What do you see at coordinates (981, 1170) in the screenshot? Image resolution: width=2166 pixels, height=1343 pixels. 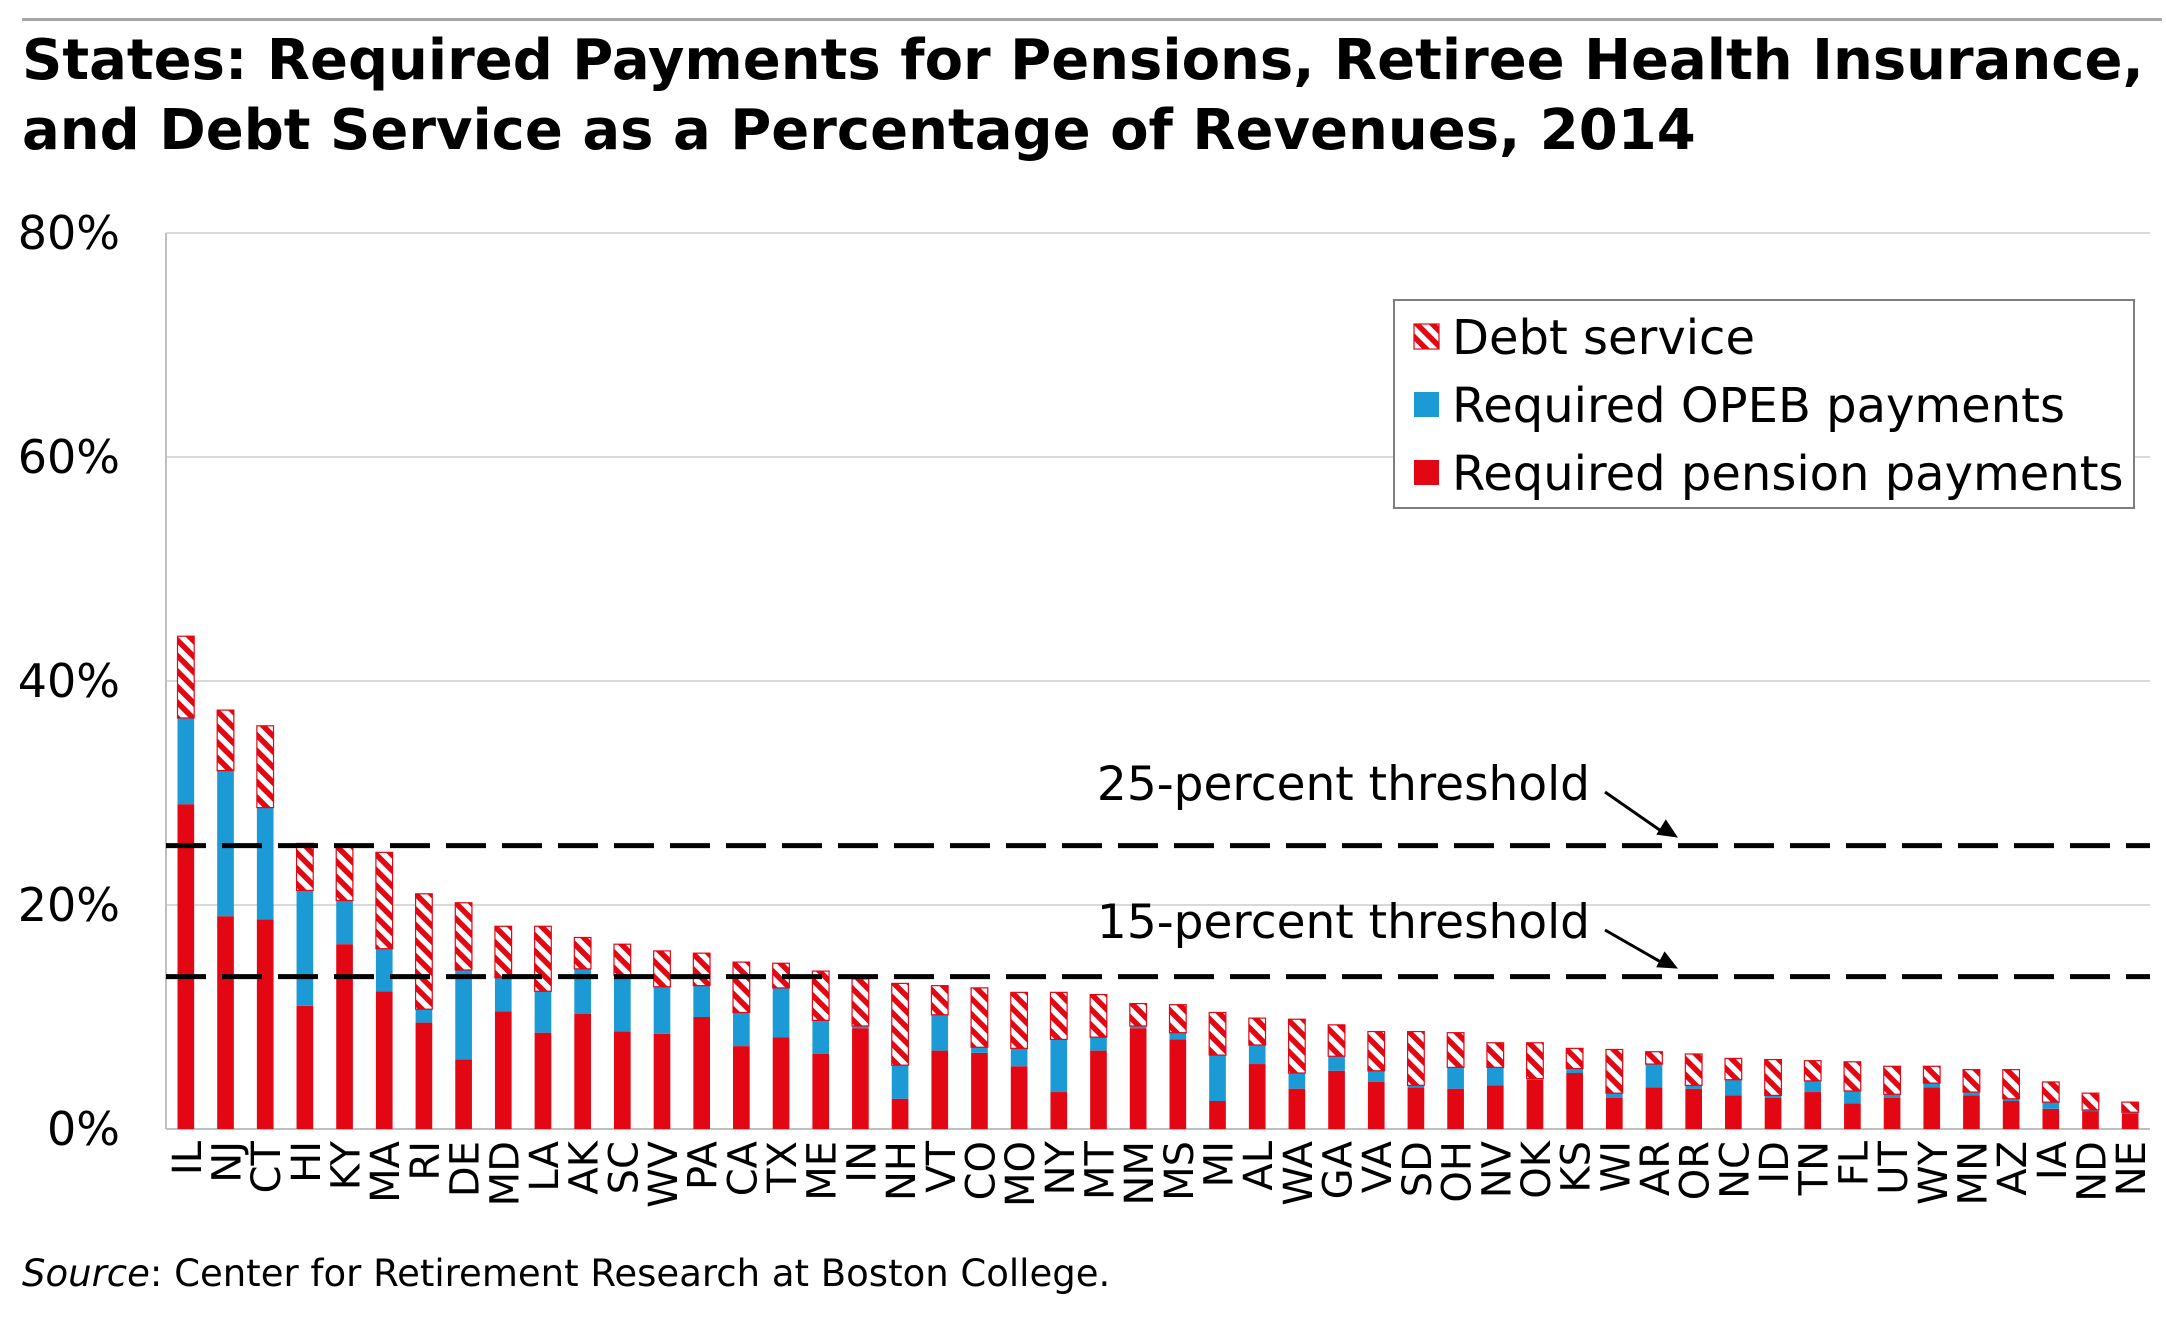 I see `x-tick-label-co: CO` at bounding box center [981, 1170].